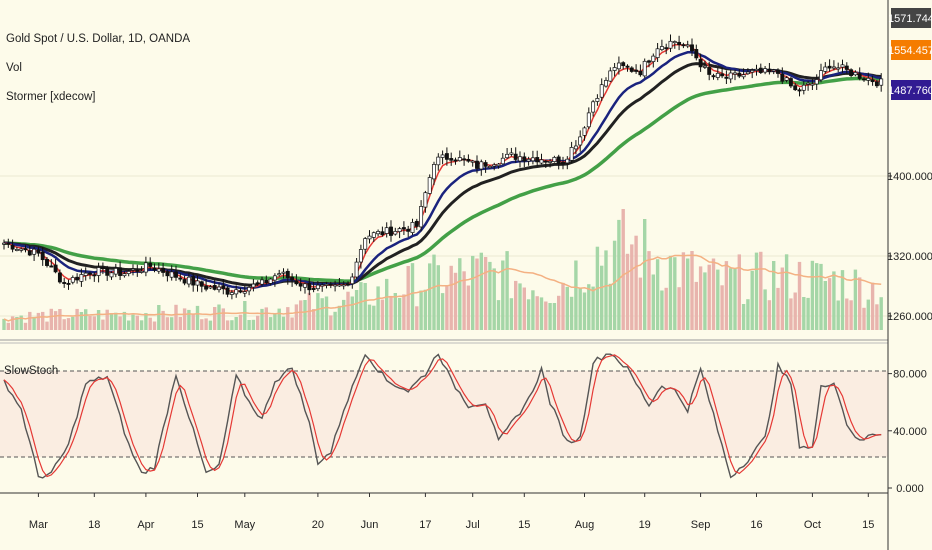 The image size is (932, 550). I want to click on symbol-legend: Gold Spot / U.S. Dollar, 1D, OANDA, so click(98, 39).